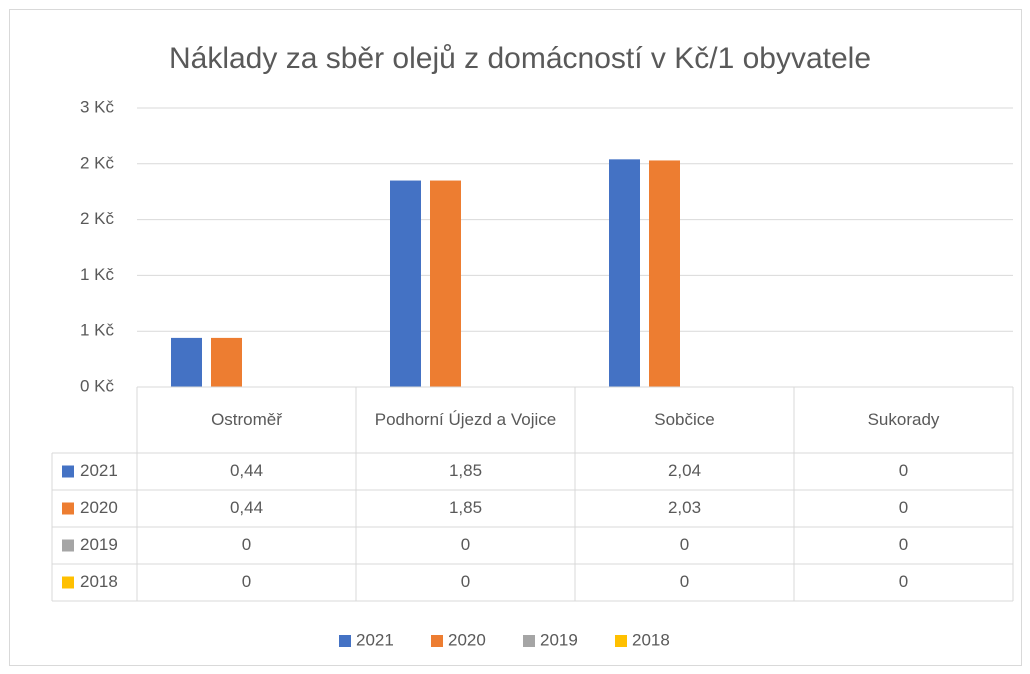 This screenshot has height=674, width=1030. What do you see at coordinates (99, 470) in the screenshot?
I see `table-series-name: 2021` at bounding box center [99, 470].